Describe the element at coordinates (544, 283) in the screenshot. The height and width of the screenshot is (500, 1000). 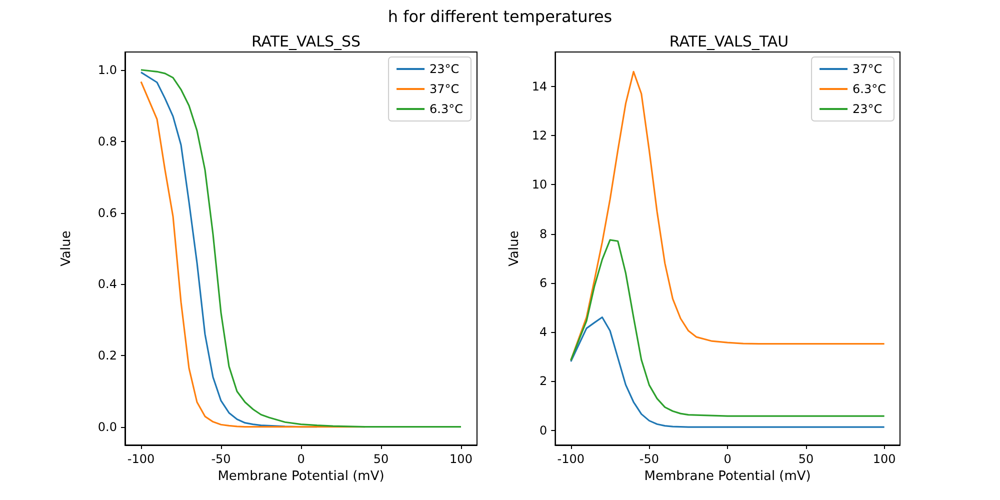
I see `y-tick-label: 6` at that location.